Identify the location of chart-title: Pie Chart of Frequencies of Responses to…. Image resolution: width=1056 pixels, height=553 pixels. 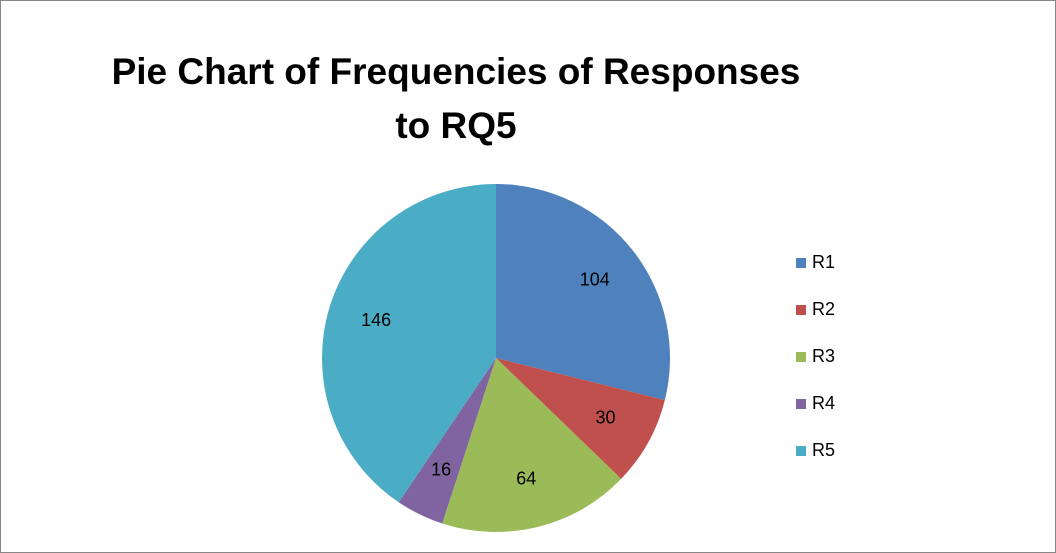
(456, 98).